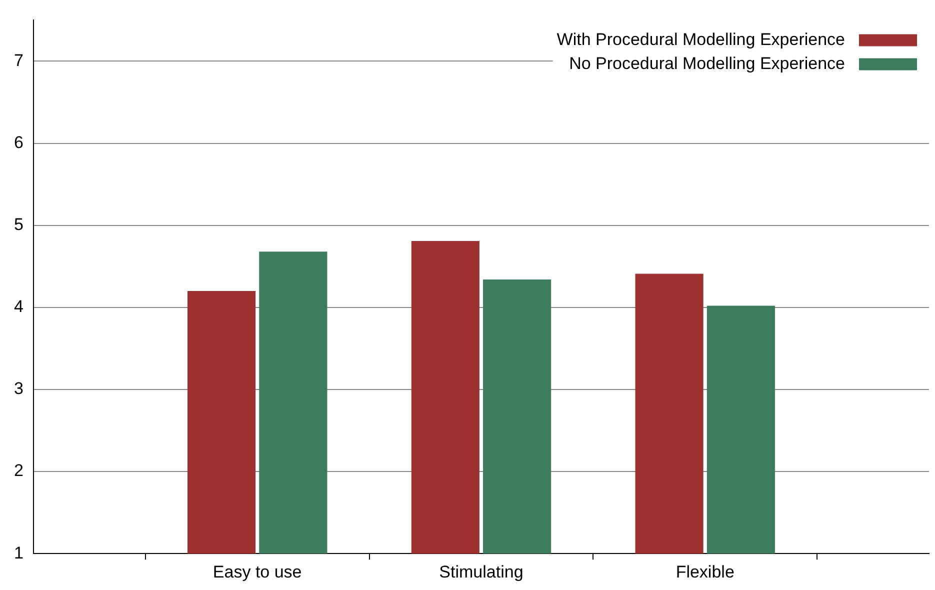  I want to click on y-tick-label: 7, so click(19, 60).